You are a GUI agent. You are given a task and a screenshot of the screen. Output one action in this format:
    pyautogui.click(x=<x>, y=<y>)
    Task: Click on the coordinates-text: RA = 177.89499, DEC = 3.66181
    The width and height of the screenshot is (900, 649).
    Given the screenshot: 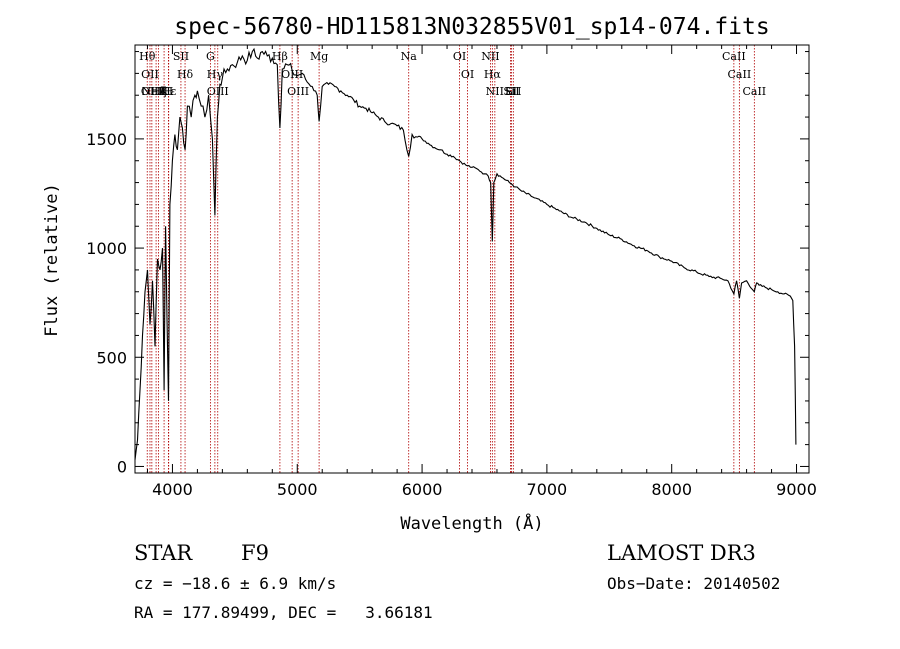 What is the action you would take?
    pyautogui.click(x=283, y=612)
    